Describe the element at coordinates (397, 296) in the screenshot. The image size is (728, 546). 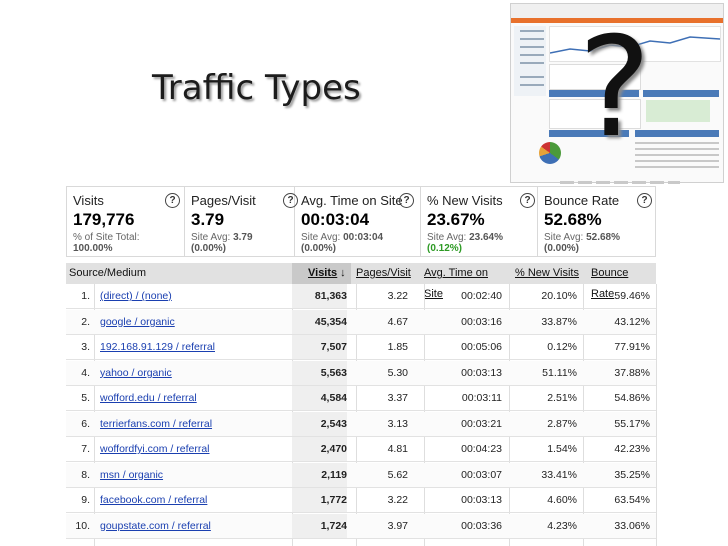
I see `pages-visit-value: 3.22` at that location.